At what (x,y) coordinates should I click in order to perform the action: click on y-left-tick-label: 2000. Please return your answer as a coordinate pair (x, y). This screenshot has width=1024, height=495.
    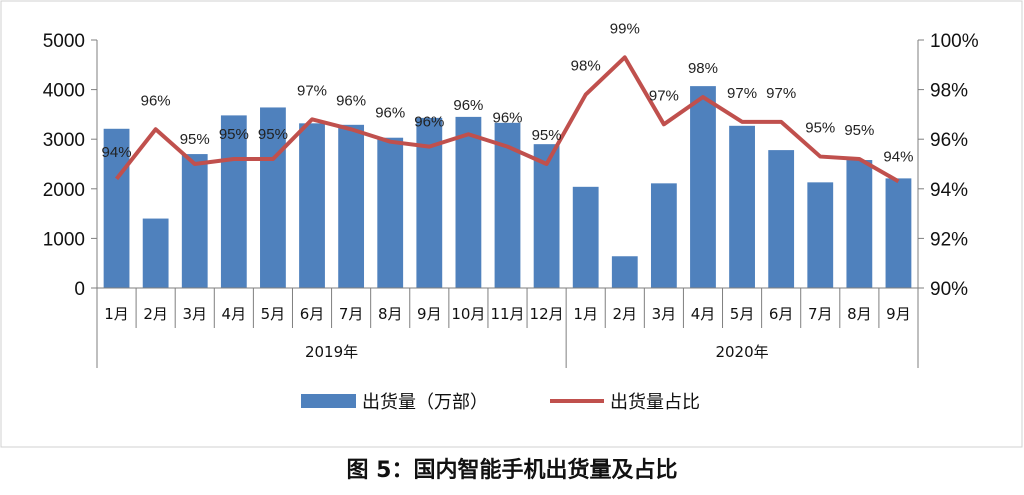
    Looking at the image, I should click on (64, 190).